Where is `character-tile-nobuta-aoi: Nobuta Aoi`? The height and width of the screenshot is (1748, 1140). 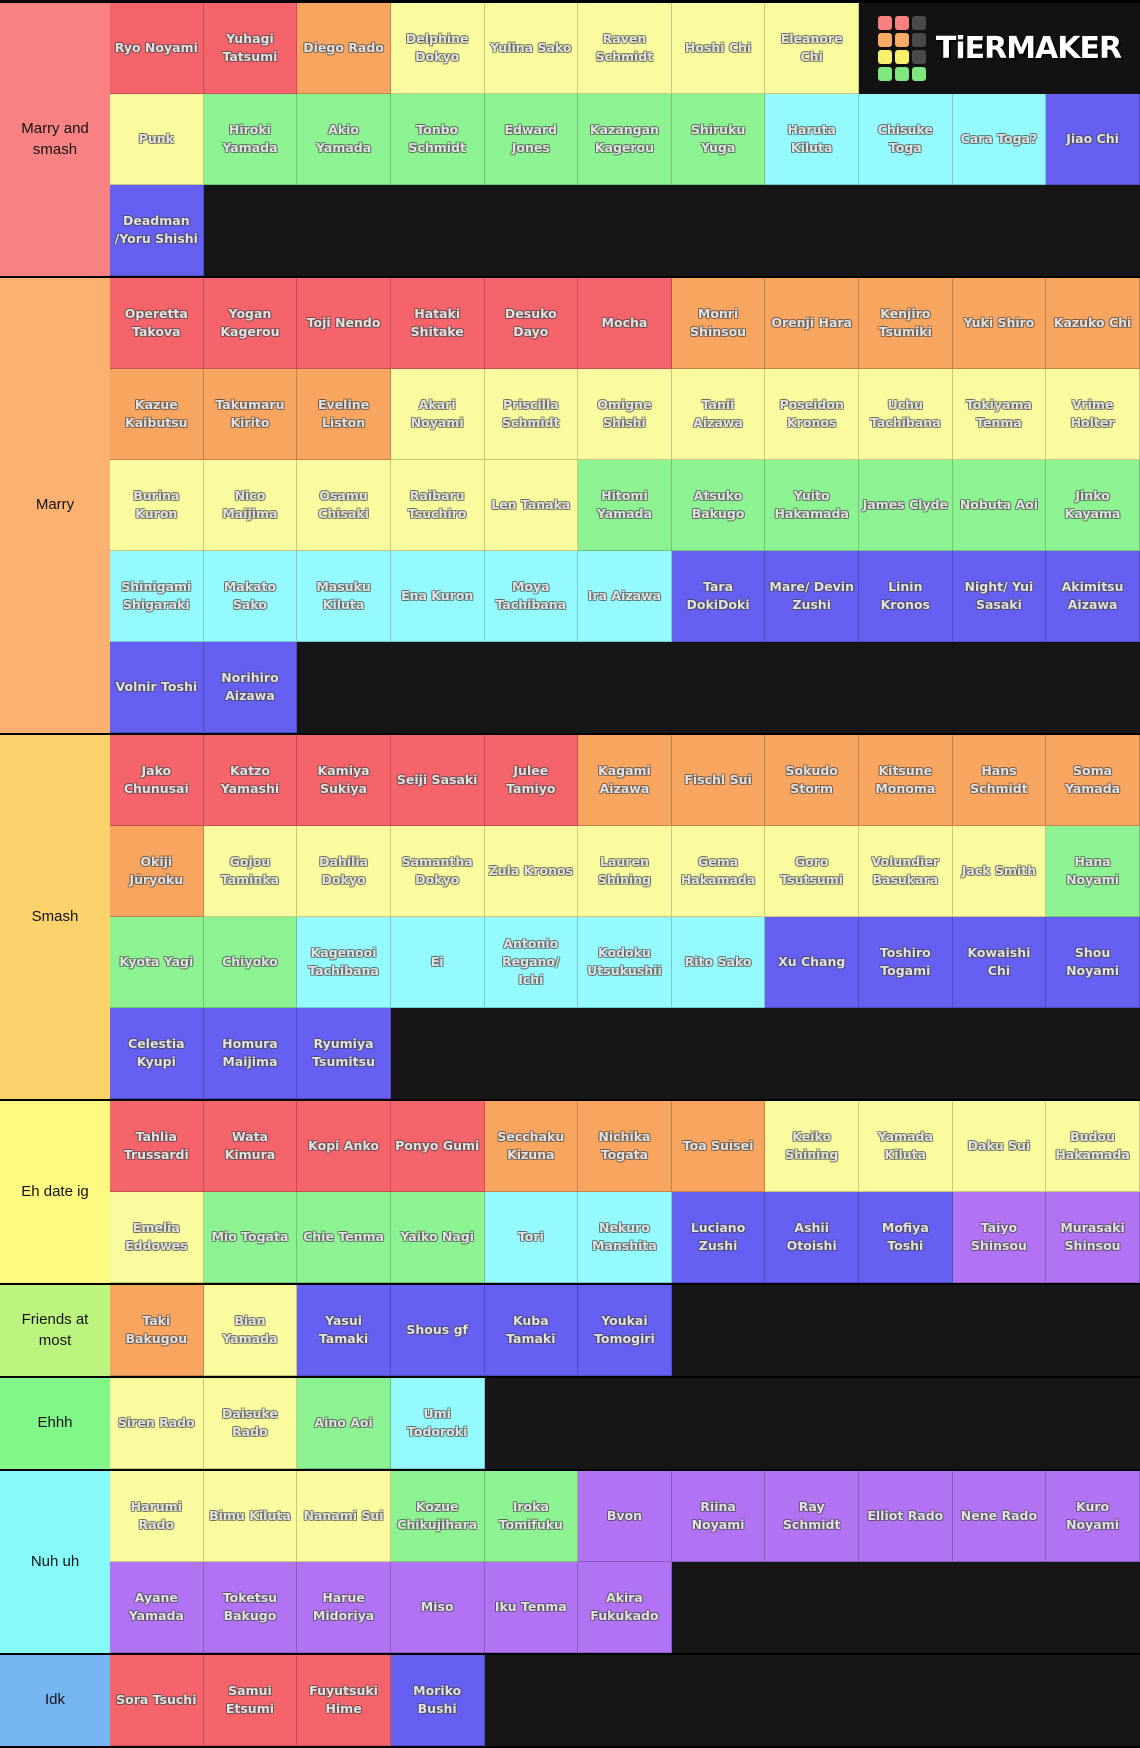 character-tile-nobuta-aoi: Nobuta Aoi is located at coordinates (999, 505).